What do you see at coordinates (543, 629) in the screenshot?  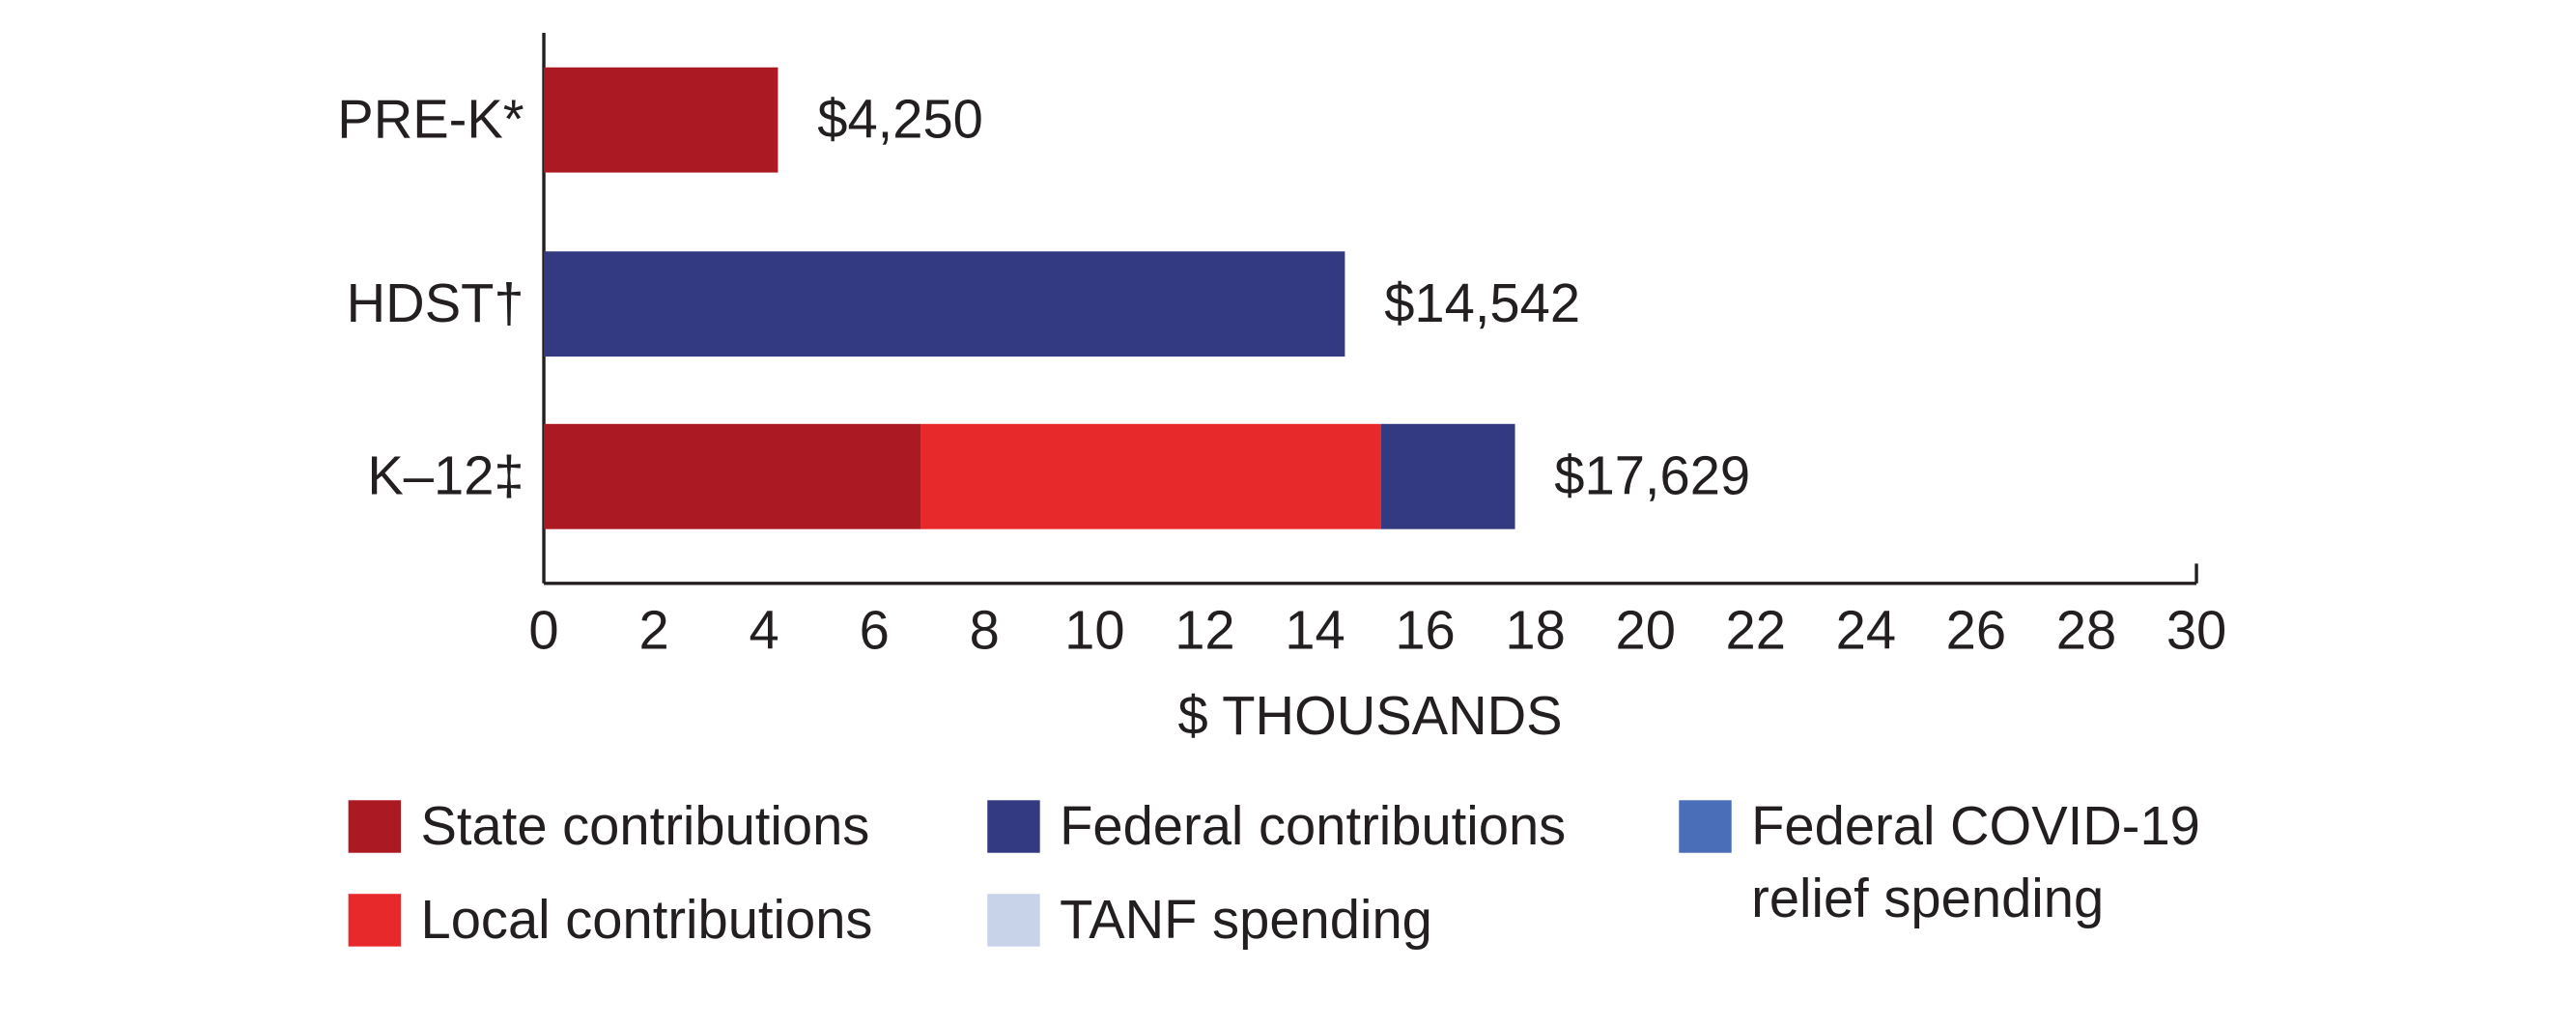 I see `x-tick-label: 0` at bounding box center [543, 629].